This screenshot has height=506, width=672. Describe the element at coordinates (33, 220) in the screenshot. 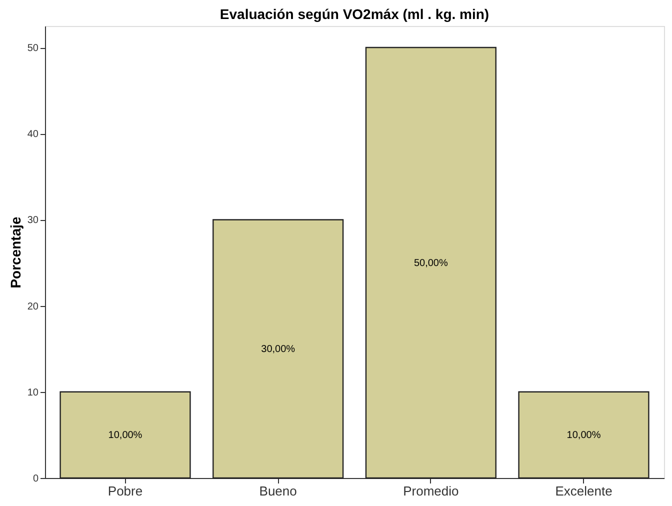

I see `y-tick-label: 30` at that location.